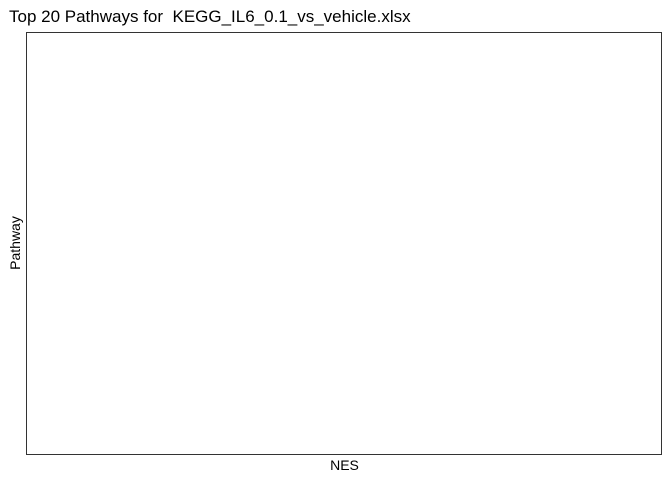 The height and width of the screenshot is (480, 672). What do you see at coordinates (15, 243) in the screenshot?
I see `y-axis-label: Pathway` at bounding box center [15, 243].